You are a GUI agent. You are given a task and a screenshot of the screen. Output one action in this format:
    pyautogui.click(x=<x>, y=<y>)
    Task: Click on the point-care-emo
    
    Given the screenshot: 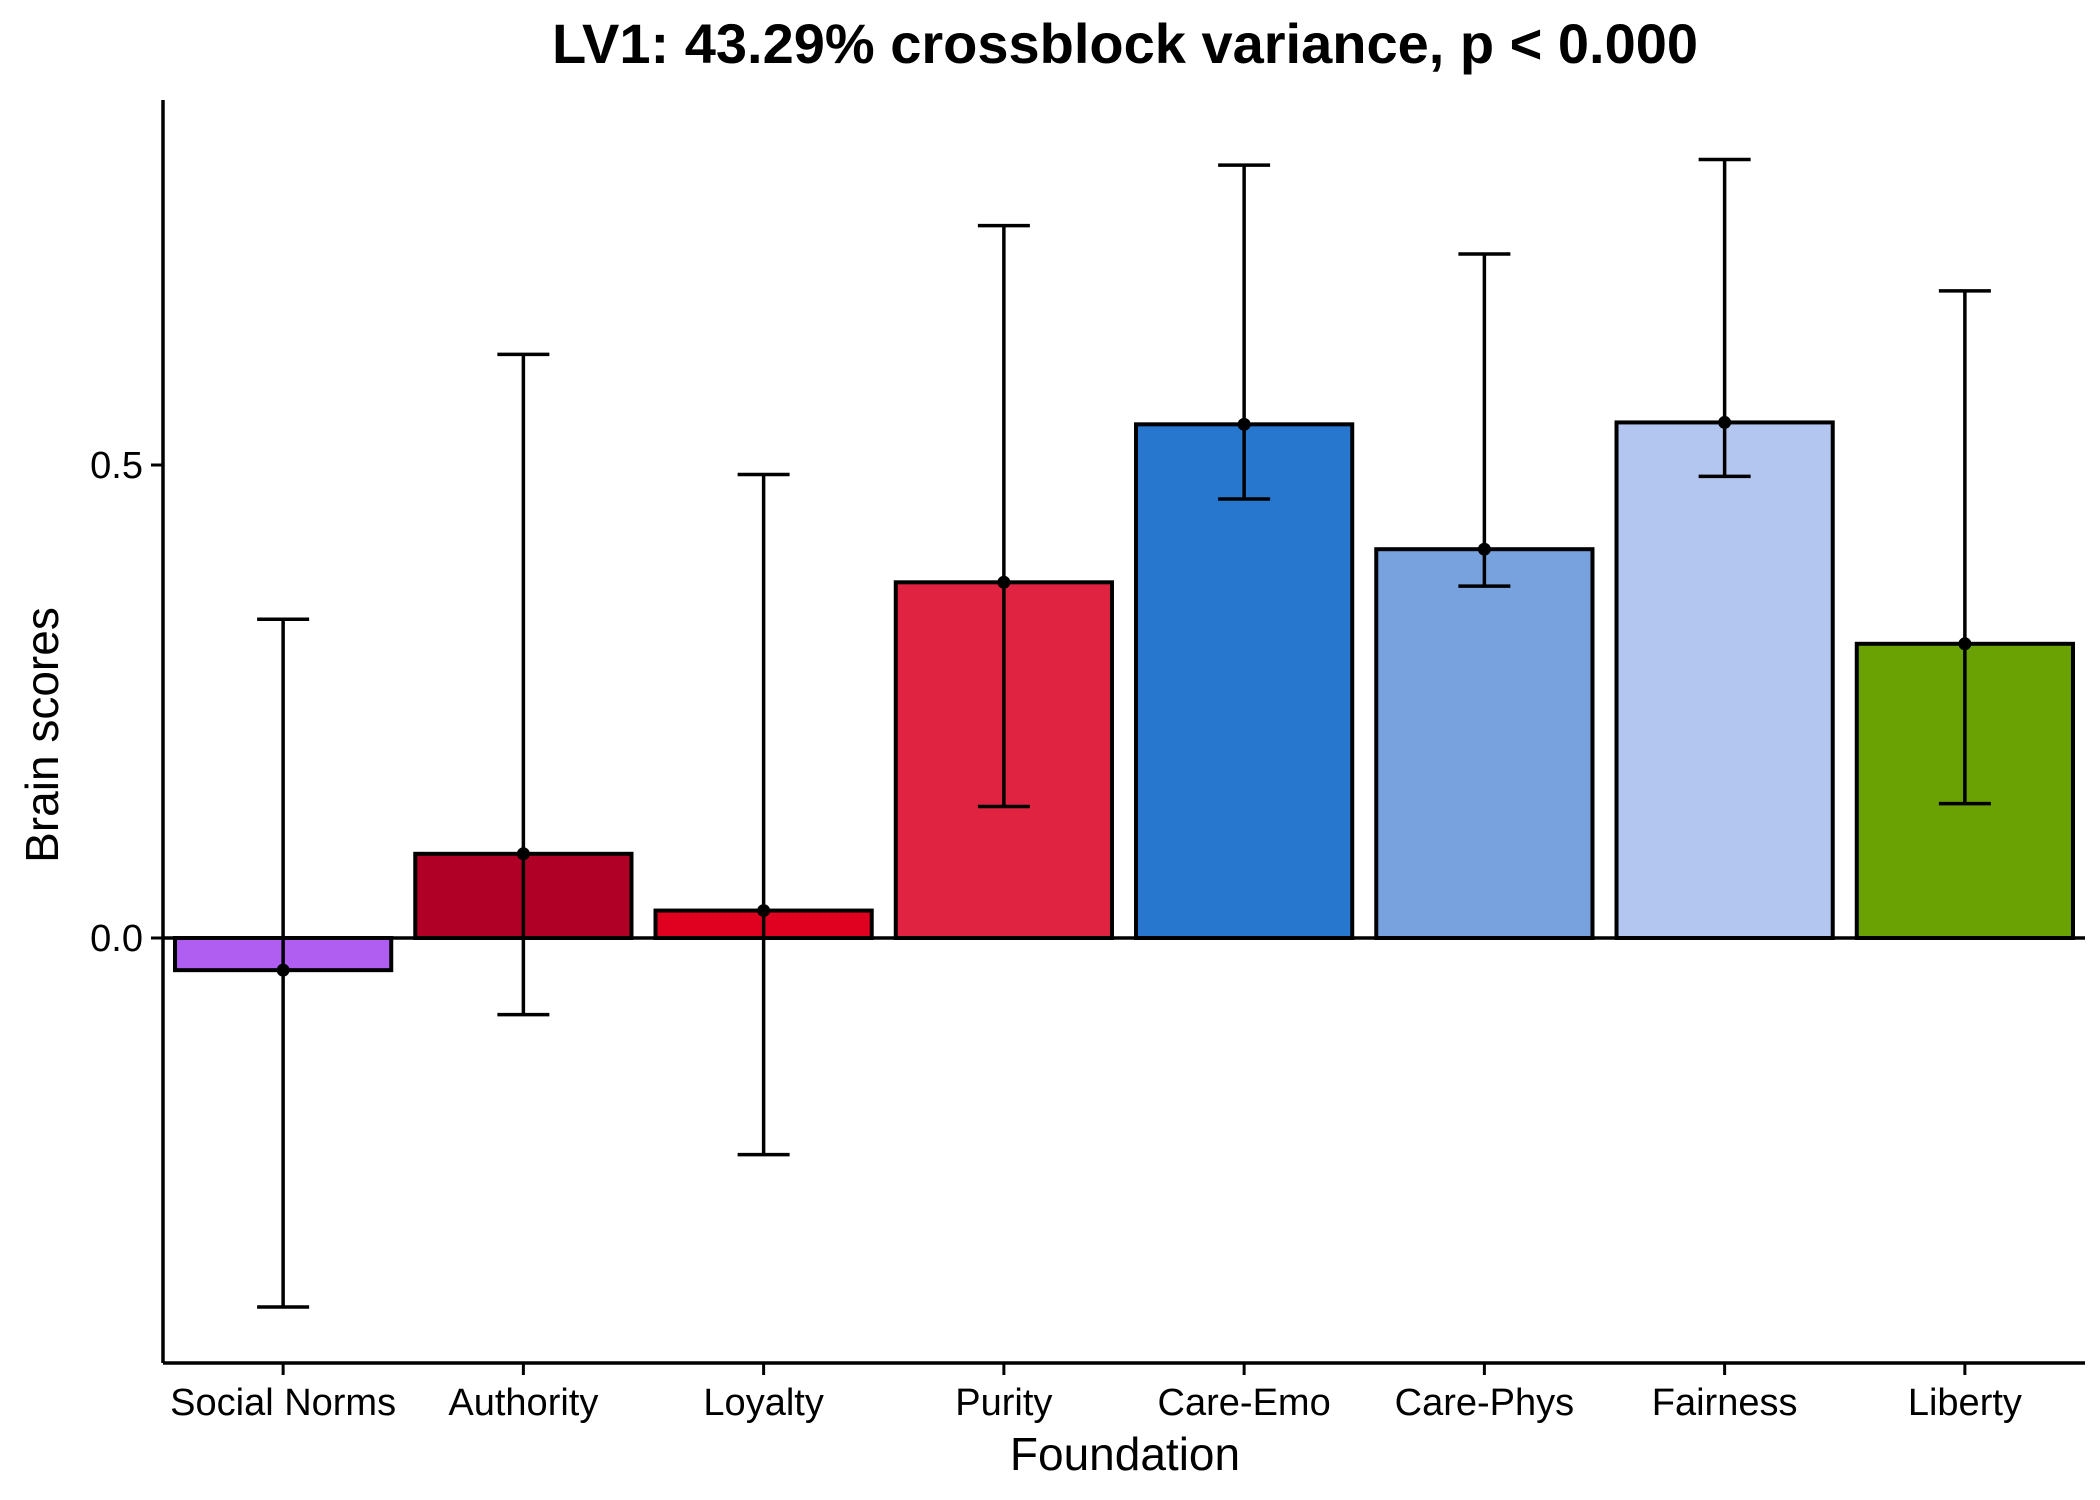 What is the action you would take?
    pyautogui.click(x=1244, y=424)
    